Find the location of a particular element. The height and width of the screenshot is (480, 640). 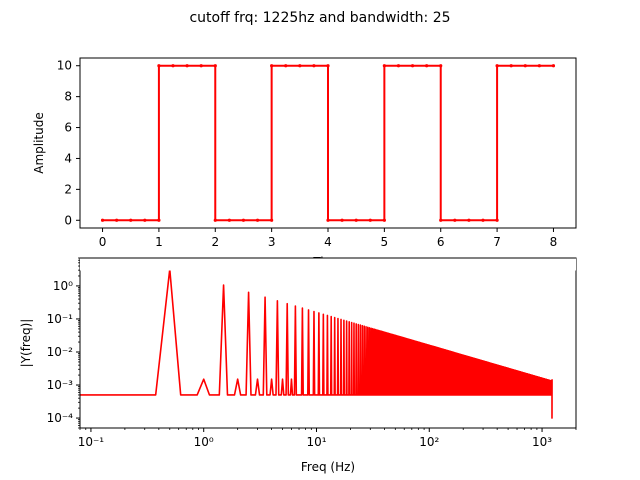

freq-x-tick-label: 10⁻¹ is located at coordinates (91, 442).